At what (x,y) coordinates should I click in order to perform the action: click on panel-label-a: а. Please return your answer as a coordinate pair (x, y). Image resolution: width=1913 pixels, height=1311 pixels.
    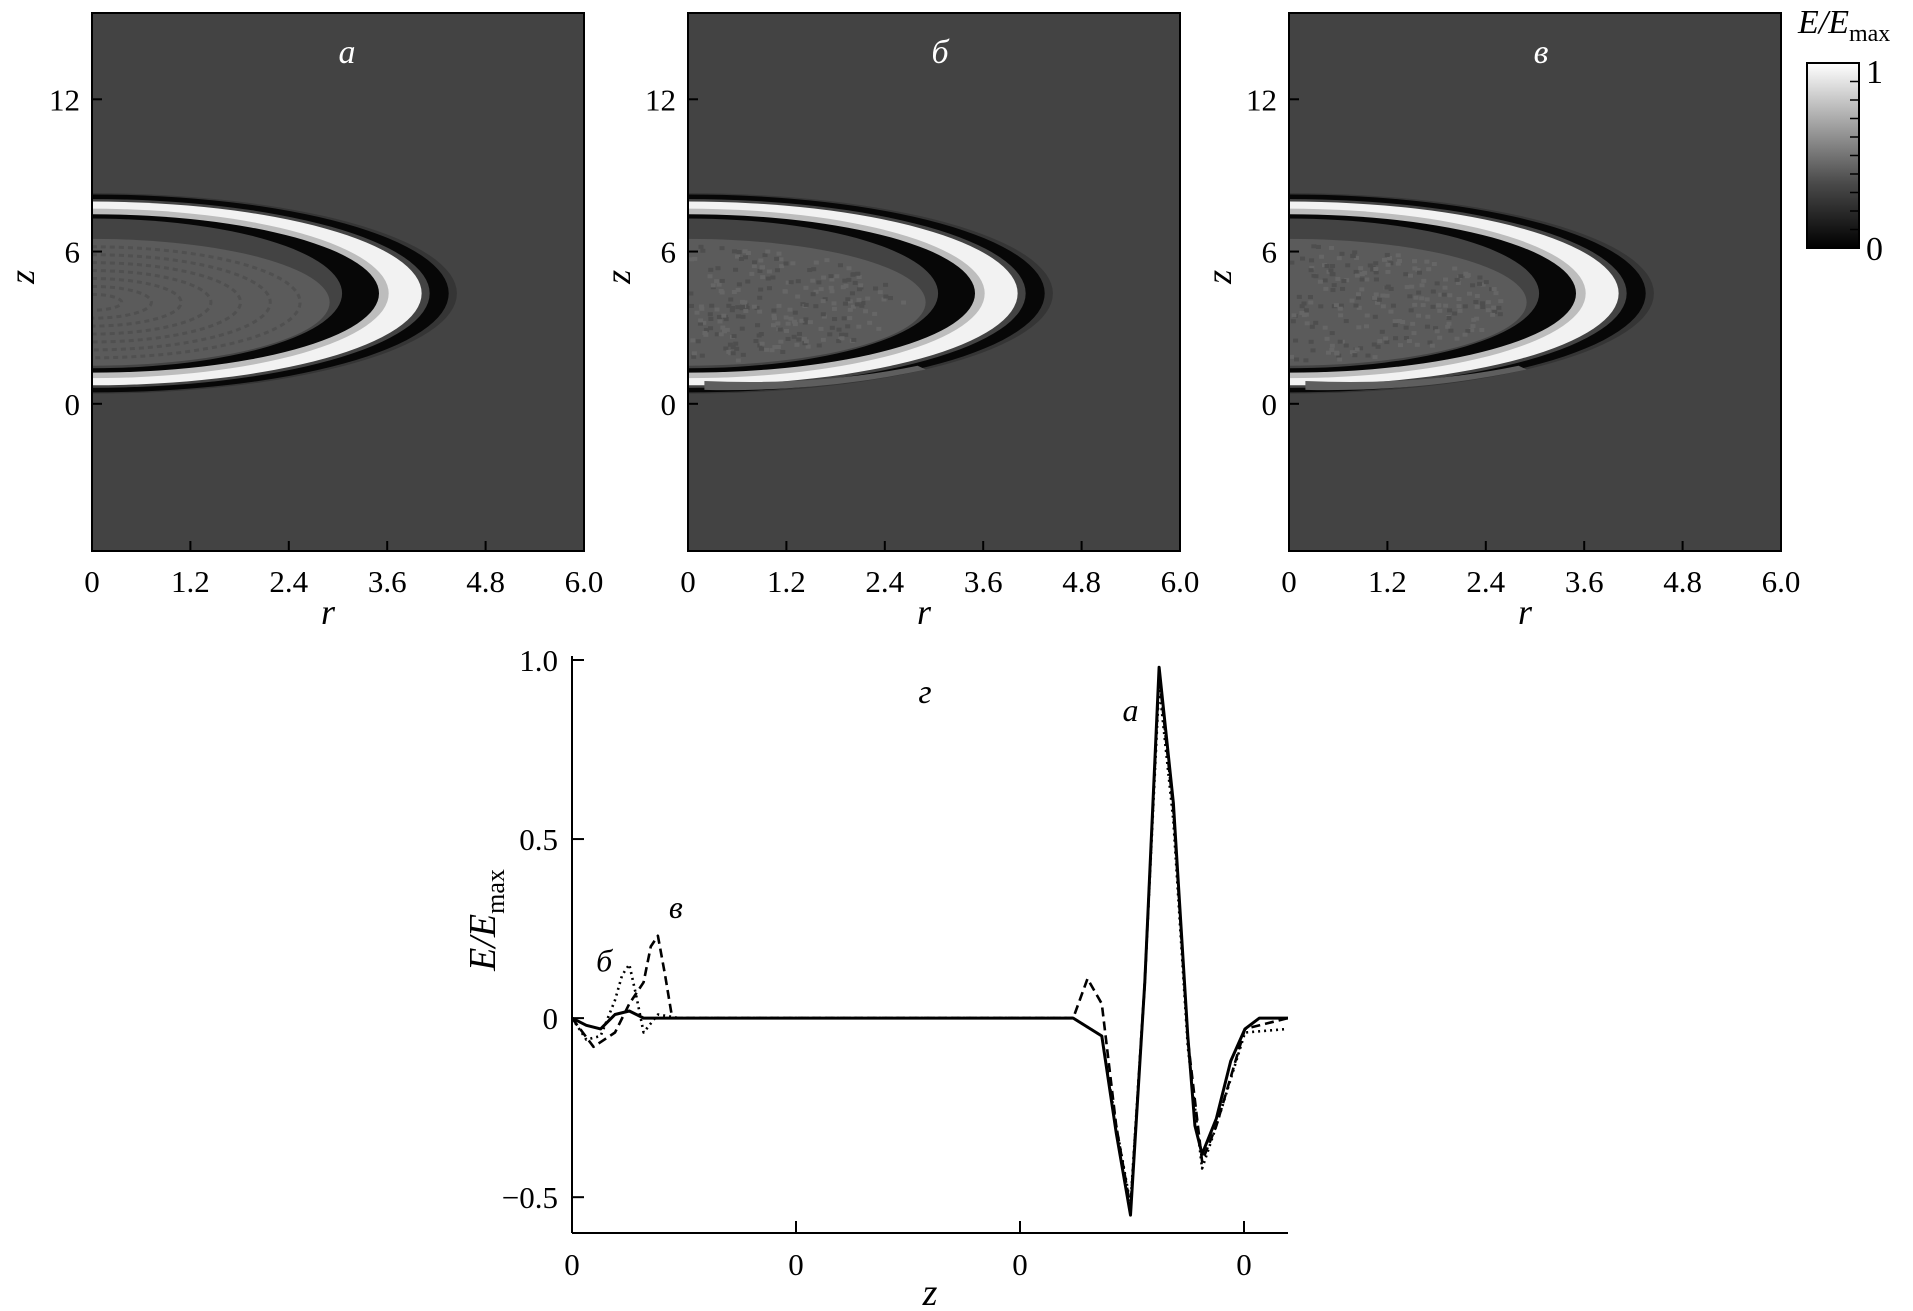
    Looking at the image, I should click on (347, 52).